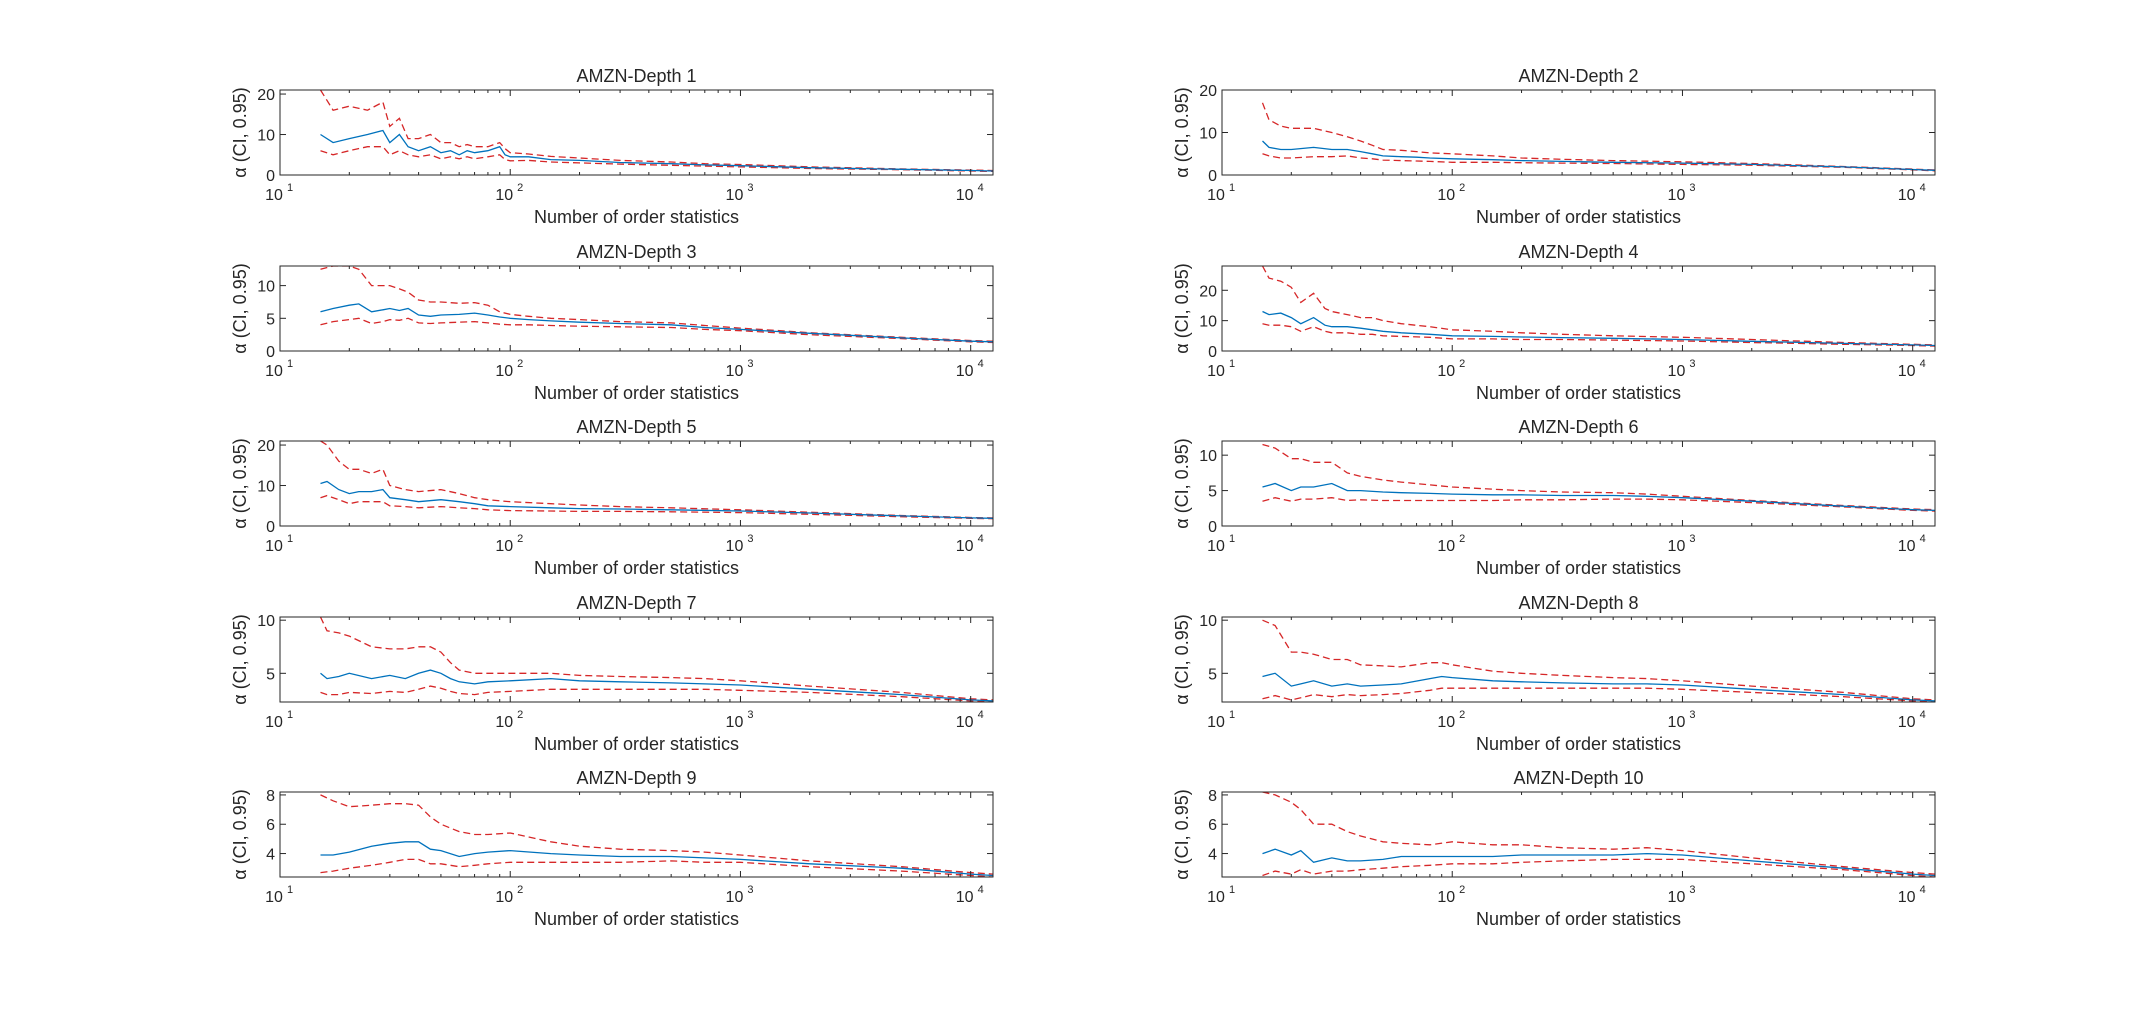 This screenshot has width=2134, height=1016. I want to click on chart-title: AMZN-Depth 5, so click(636, 427).